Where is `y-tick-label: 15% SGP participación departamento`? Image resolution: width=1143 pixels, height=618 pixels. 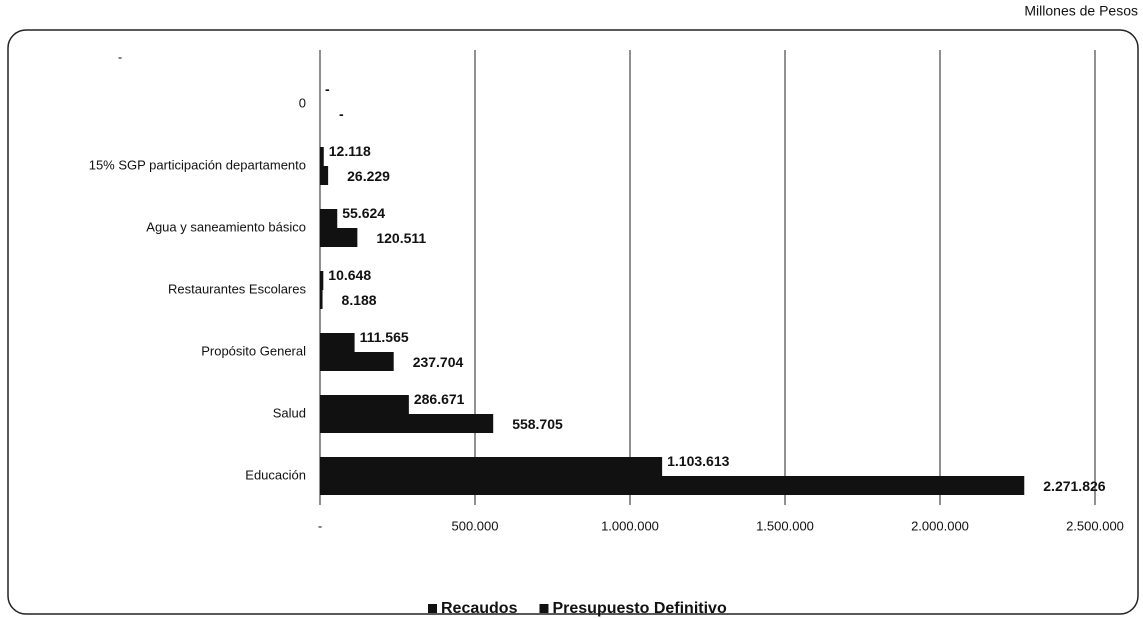
y-tick-label: 15% SGP participación departamento is located at coordinates (197, 164).